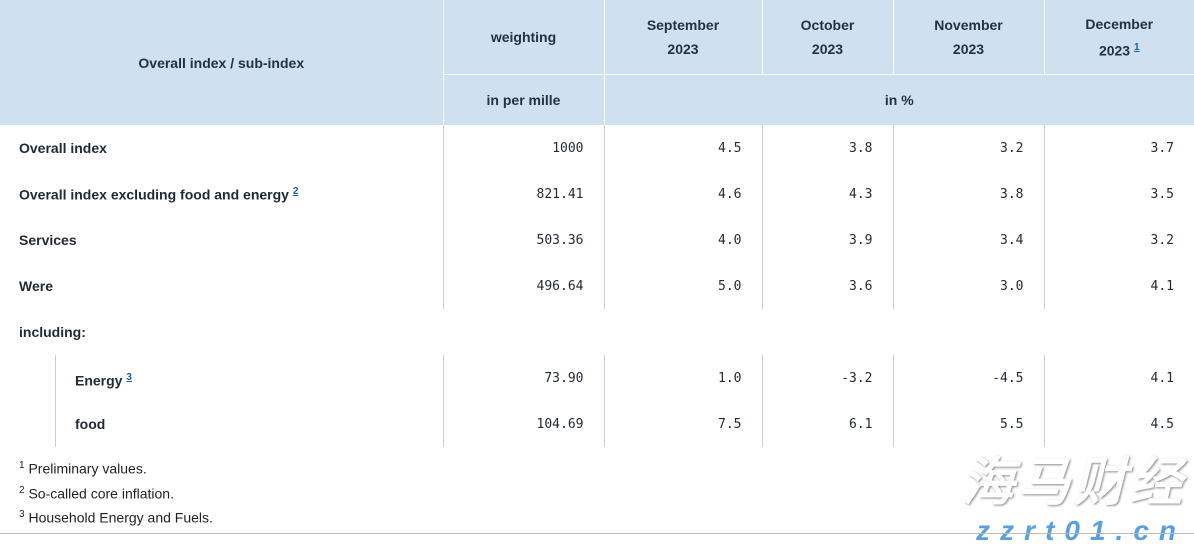 The width and height of the screenshot is (1194, 547). I want to click on value-cell: 1.0, so click(682, 378).